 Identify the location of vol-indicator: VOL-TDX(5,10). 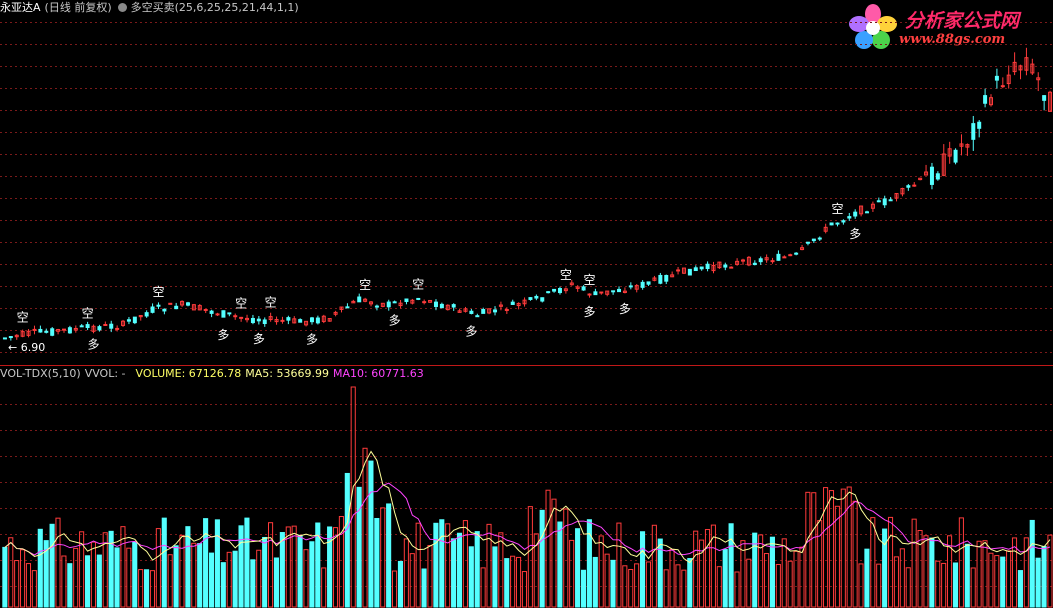
(40, 373).